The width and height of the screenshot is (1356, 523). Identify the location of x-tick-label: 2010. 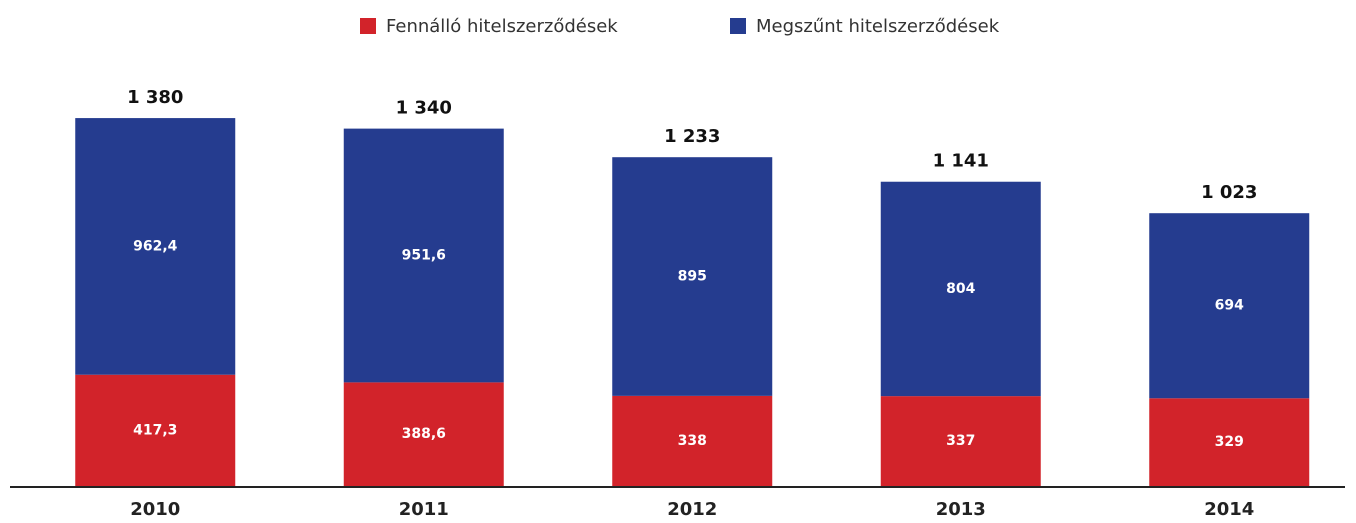
(155, 509).